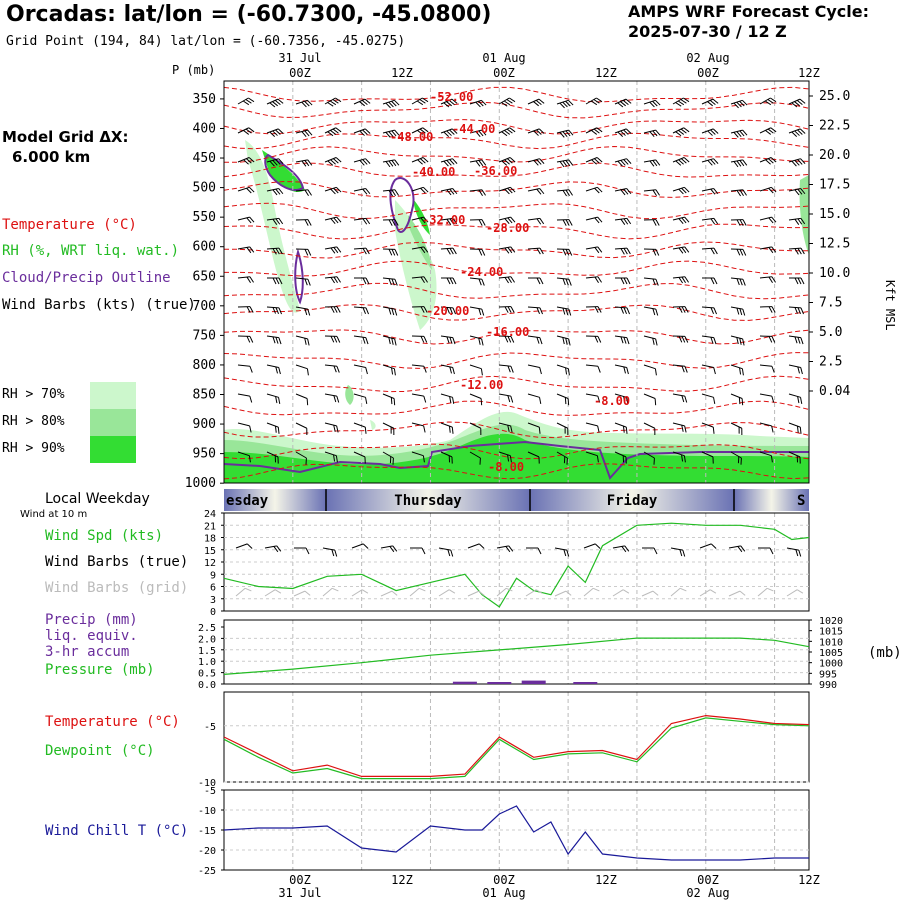  Describe the element at coordinates (204, 217) in the screenshot. I see `pressure-tick-label: 550` at that location.